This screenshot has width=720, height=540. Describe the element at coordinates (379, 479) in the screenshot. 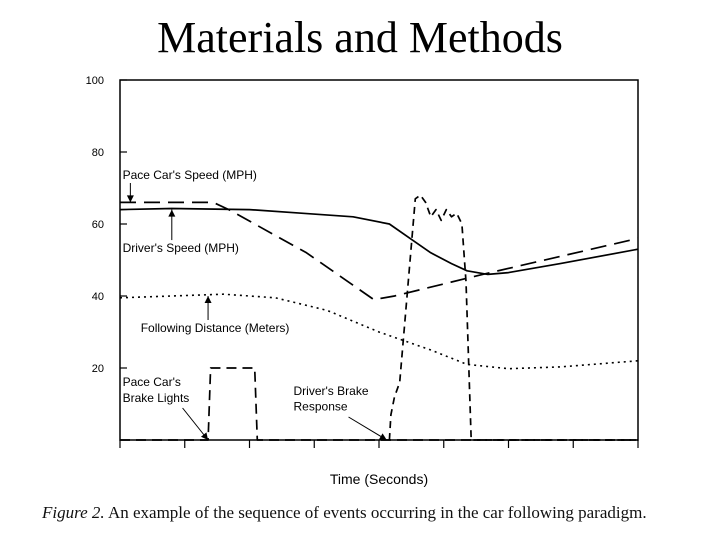

I see `x-axis-label: Time (Seconds)` at that location.